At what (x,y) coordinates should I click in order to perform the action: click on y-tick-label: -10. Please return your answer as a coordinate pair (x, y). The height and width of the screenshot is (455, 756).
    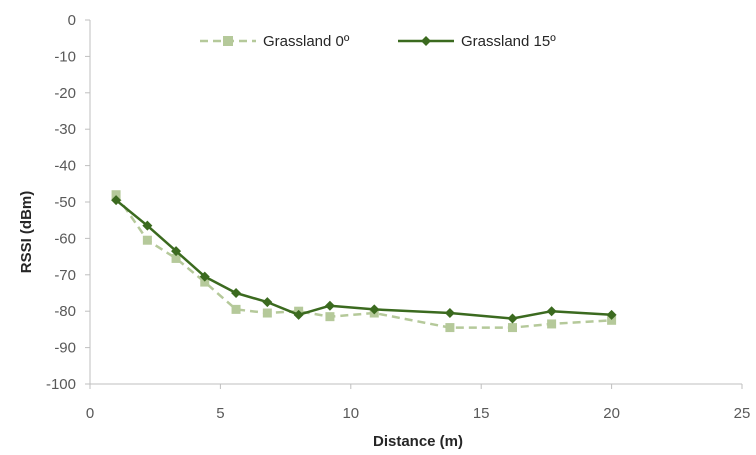
    Looking at the image, I should click on (65, 56).